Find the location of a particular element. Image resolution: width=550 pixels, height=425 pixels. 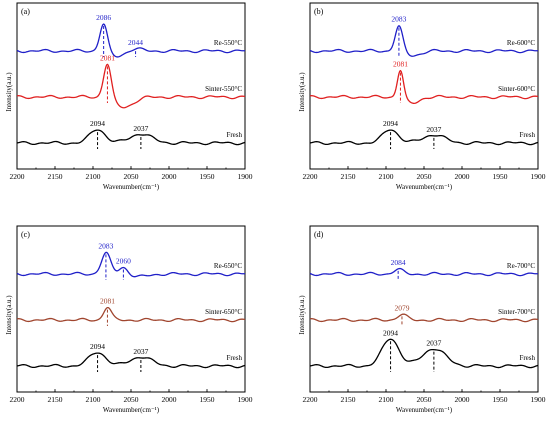

peak-label: 2079 is located at coordinates (401, 307).